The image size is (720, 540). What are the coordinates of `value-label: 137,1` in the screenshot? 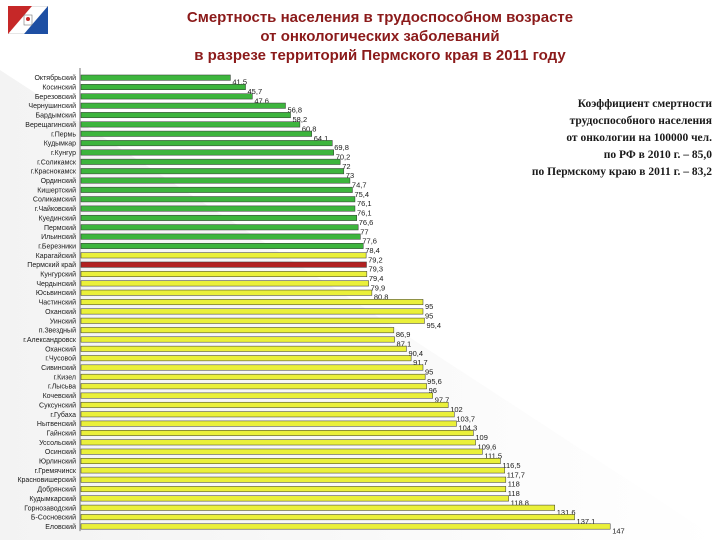 It's located at (586, 521).